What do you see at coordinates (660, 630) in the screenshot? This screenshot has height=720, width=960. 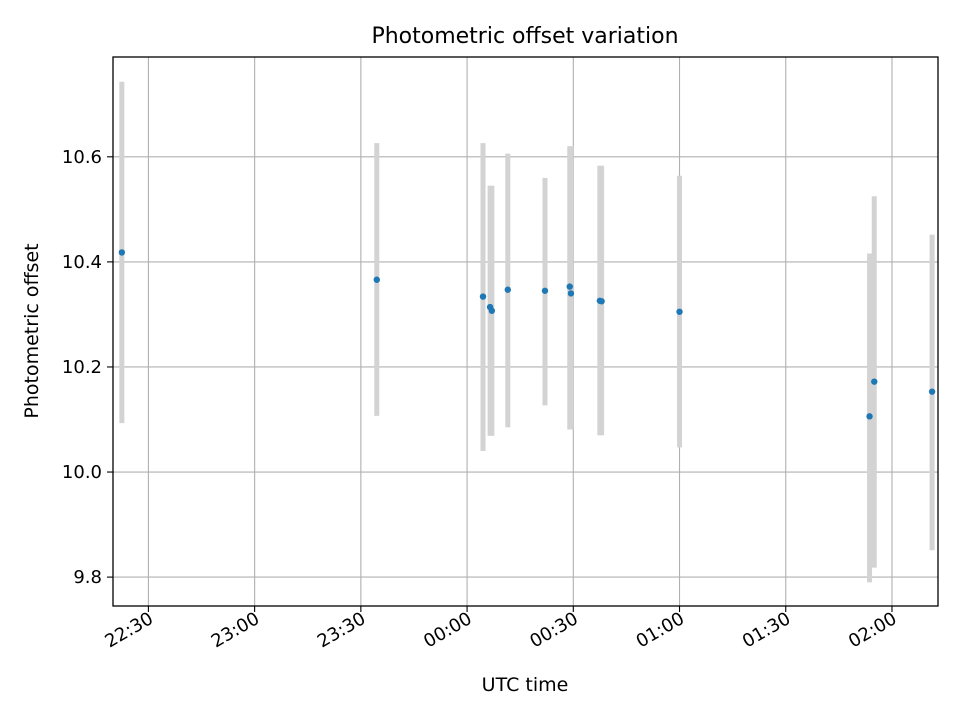 I see `x-tick-label: 01:00` at bounding box center [660, 630].